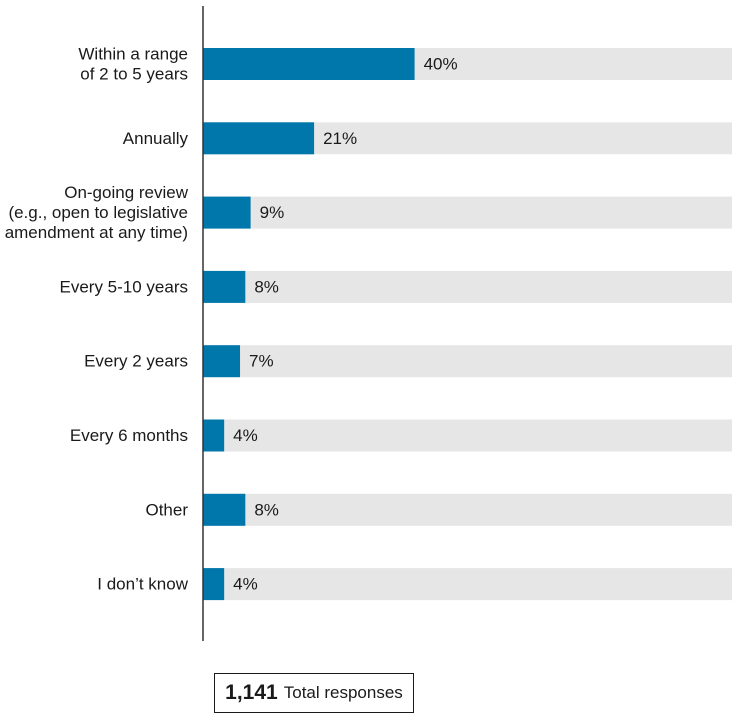 The image size is (732, 718). I want to click on category-label: Every 6 months, so click(129, 435).